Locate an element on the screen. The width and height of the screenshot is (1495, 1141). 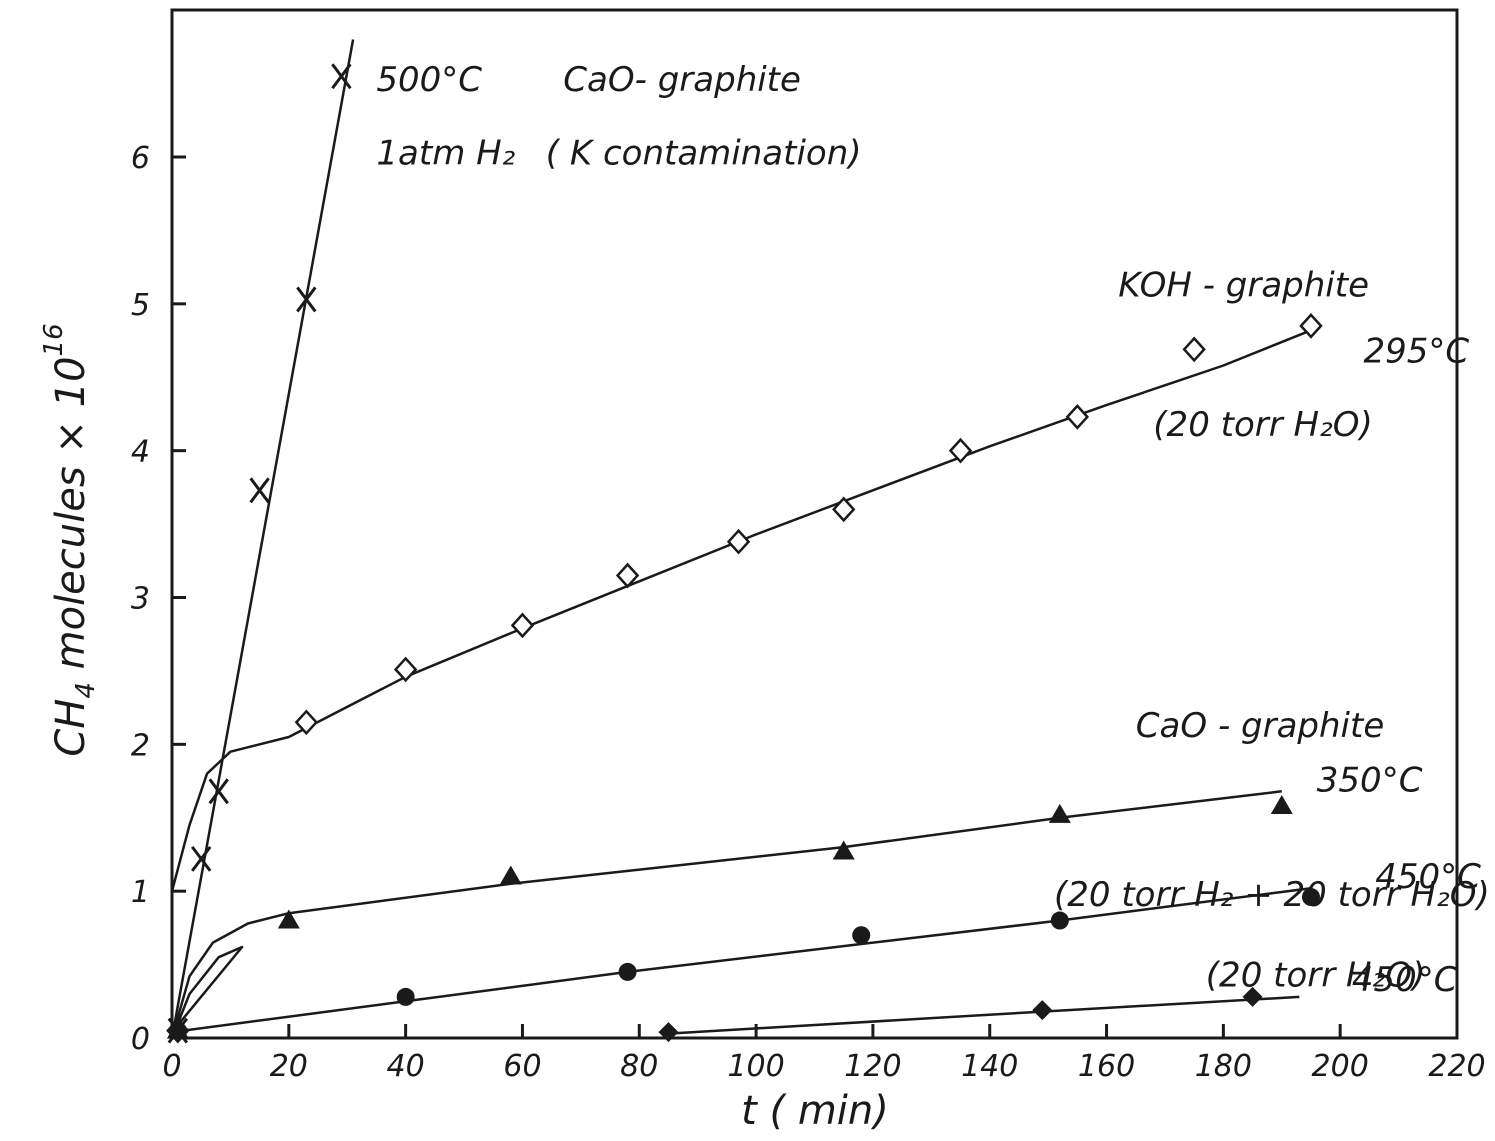
x-tick-label: 60 is located at coordinates (522, 1066).